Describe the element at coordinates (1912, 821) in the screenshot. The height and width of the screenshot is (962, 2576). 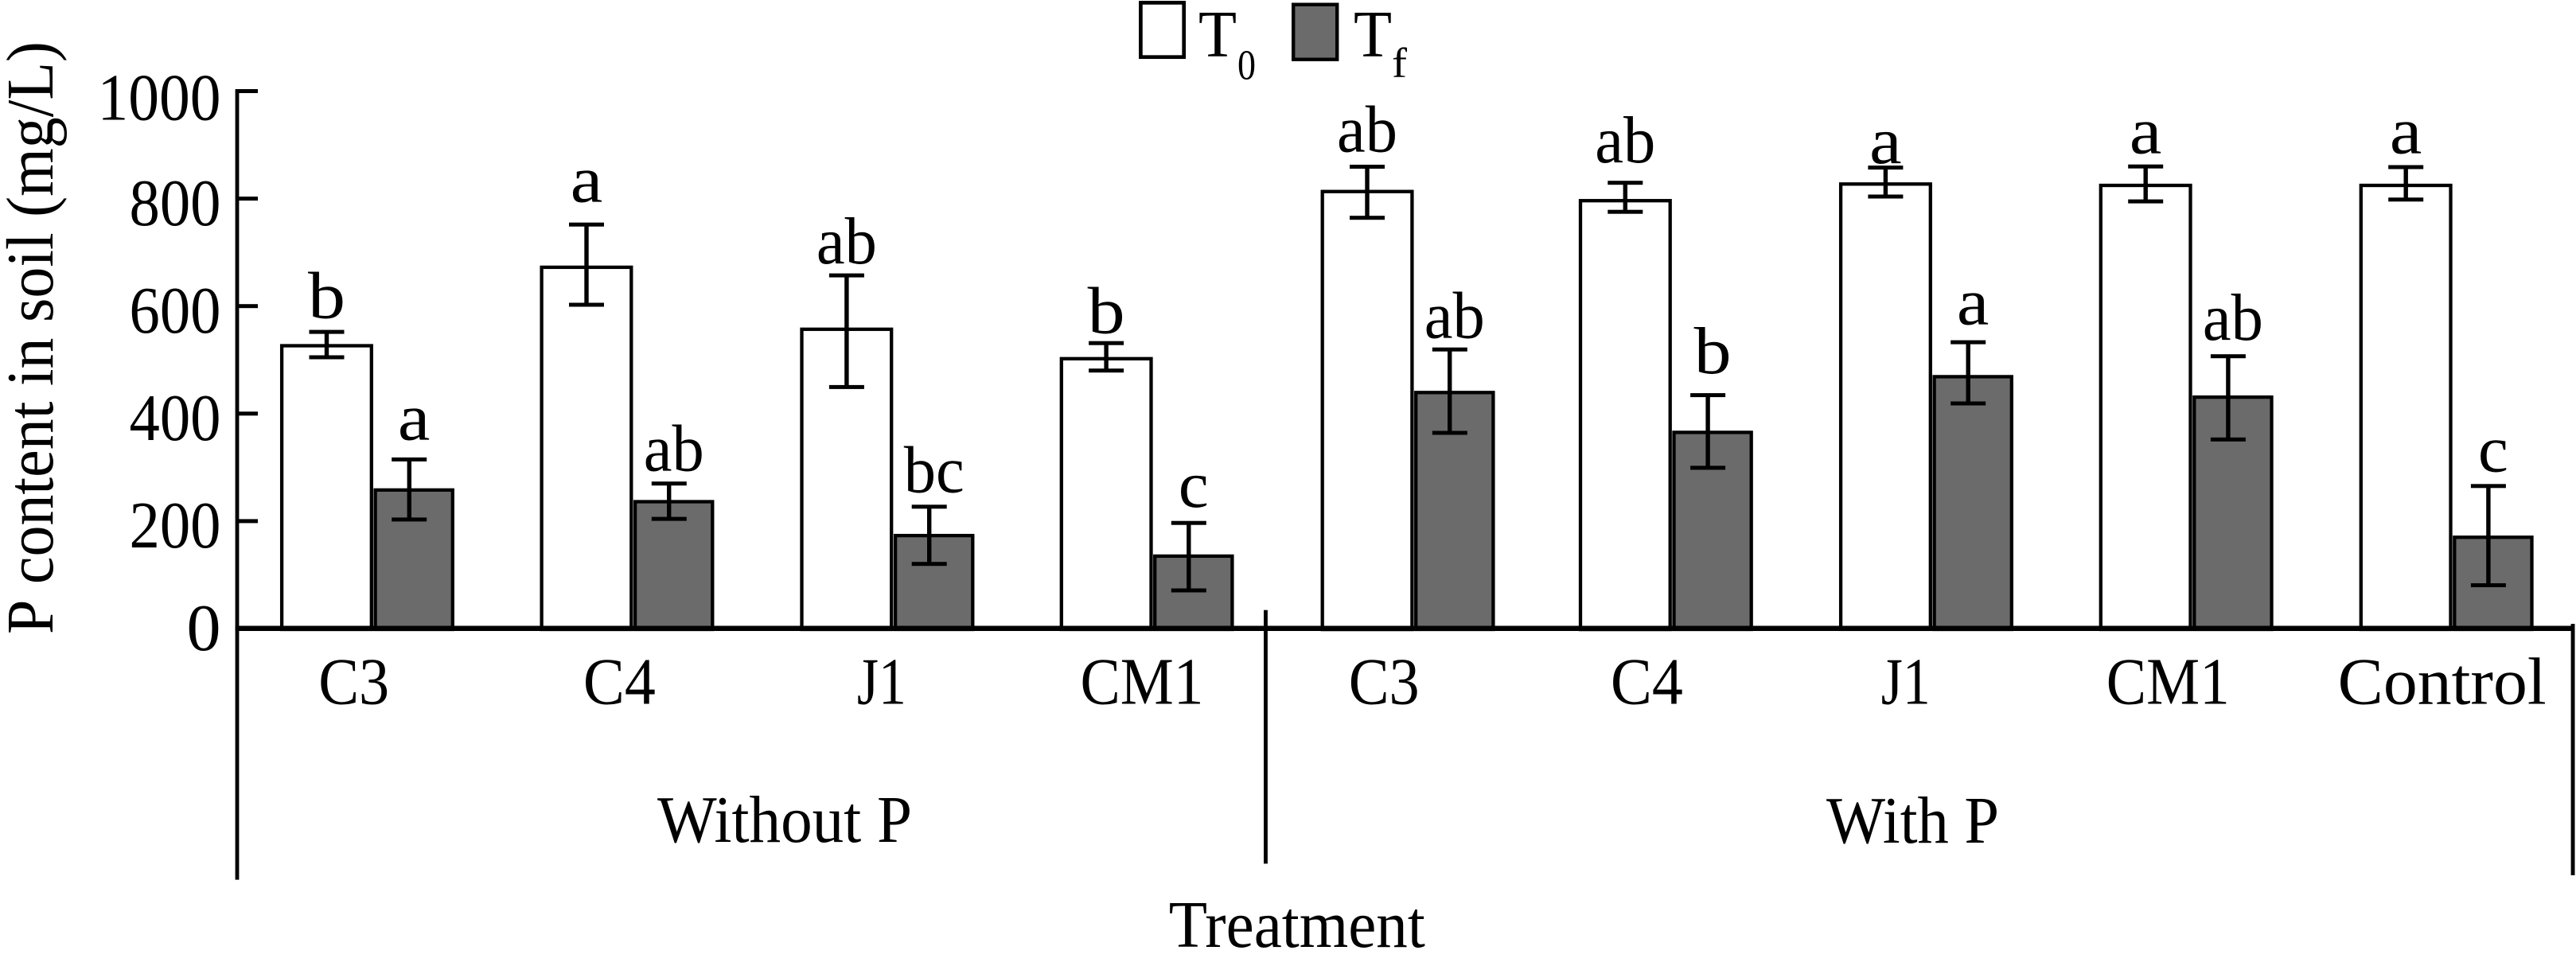
I see `svg-text: With P` at that location.